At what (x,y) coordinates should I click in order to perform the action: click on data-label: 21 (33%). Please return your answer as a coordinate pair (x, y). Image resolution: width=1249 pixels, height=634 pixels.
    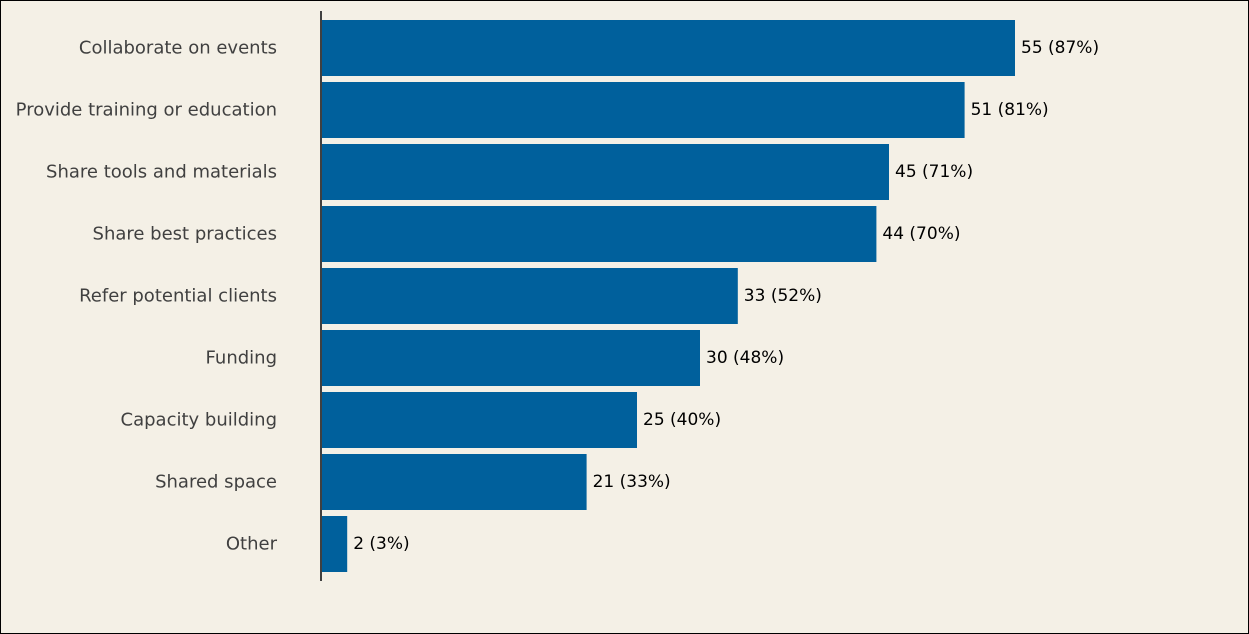
    Looking at the image, I should click on (632, 482).